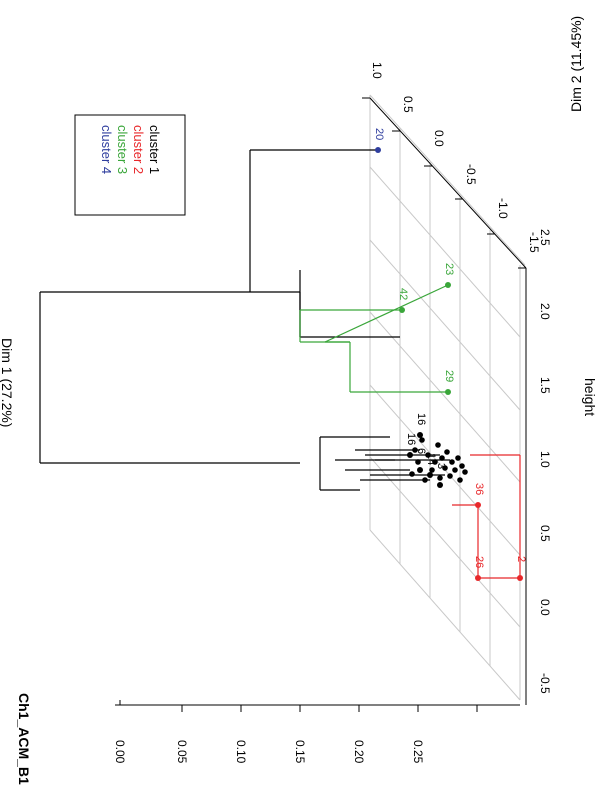 This screenshot has height=787, width=607. I want to click on legend-entry: cluster 2, so click(138, 149).